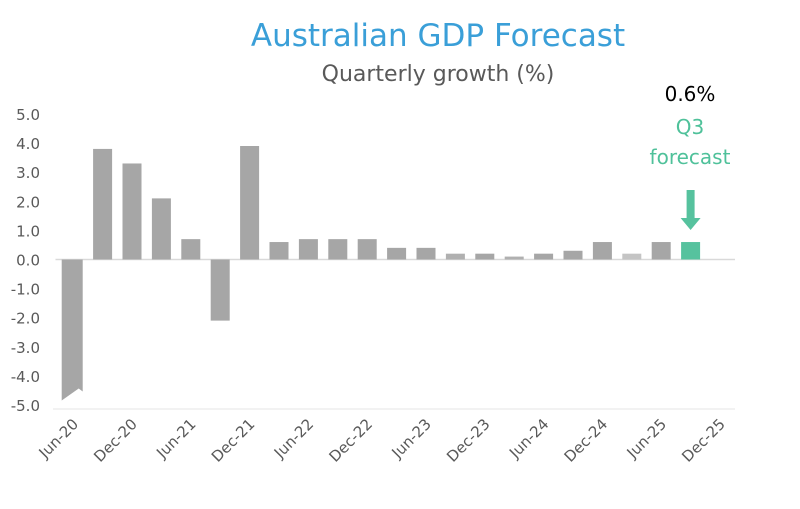 The height and width of the screenshot is (509, 800). What do you see at coordinates (115, 440) in the screenshot?
I see `x-tick-label: Dec-20` at bounding box center [115, 440].